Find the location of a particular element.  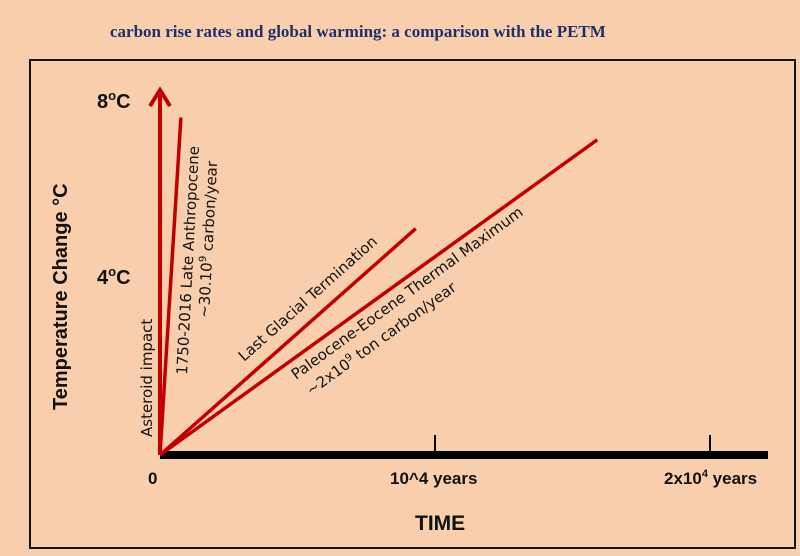

annotation-anthropocene-rate: ~30.109 carbon/year is located at coordinates (208, 239).